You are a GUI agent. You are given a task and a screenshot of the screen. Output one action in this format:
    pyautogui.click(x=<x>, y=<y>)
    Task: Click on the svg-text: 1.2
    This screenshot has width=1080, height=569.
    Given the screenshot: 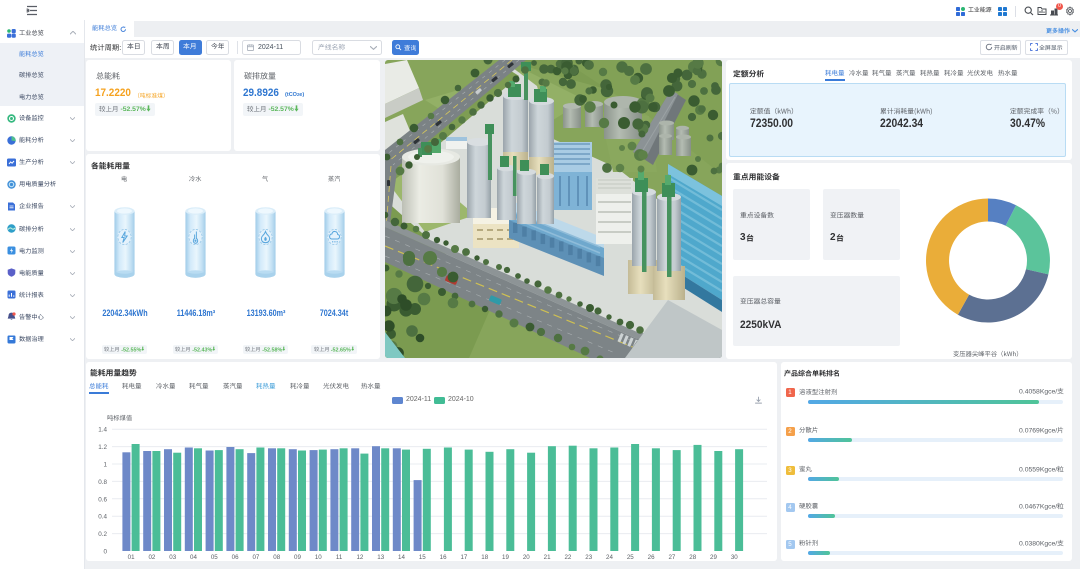 What is the action you would take?
    pyautogui.click(x=102, y=447)
    